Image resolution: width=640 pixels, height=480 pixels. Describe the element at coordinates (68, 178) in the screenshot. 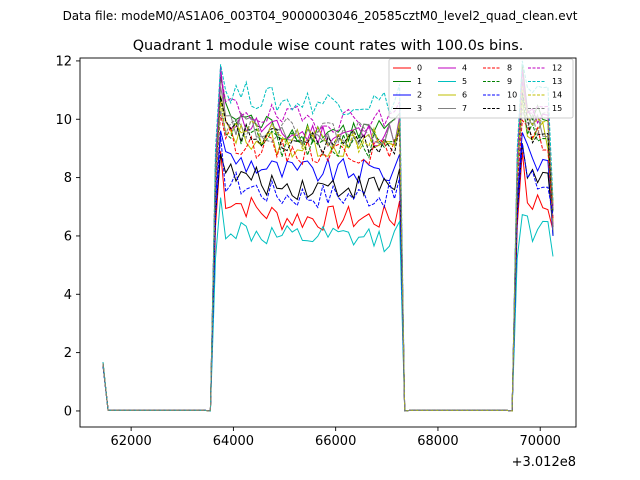

I see `y-tick-label: 8` at that location.